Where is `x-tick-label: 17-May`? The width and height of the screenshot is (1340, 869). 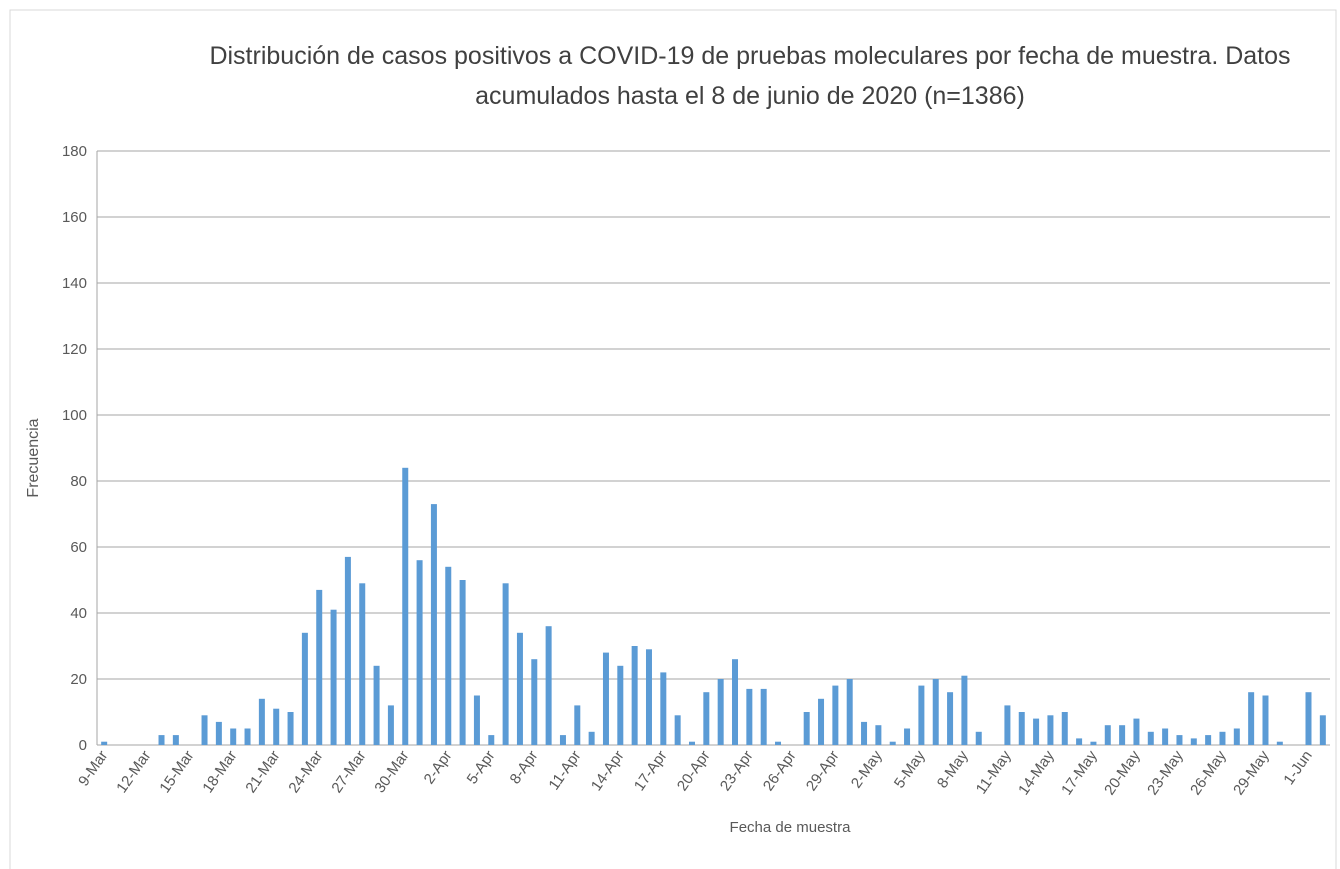
x-tick-label: 17-May is located at coordinates (1079, 772).